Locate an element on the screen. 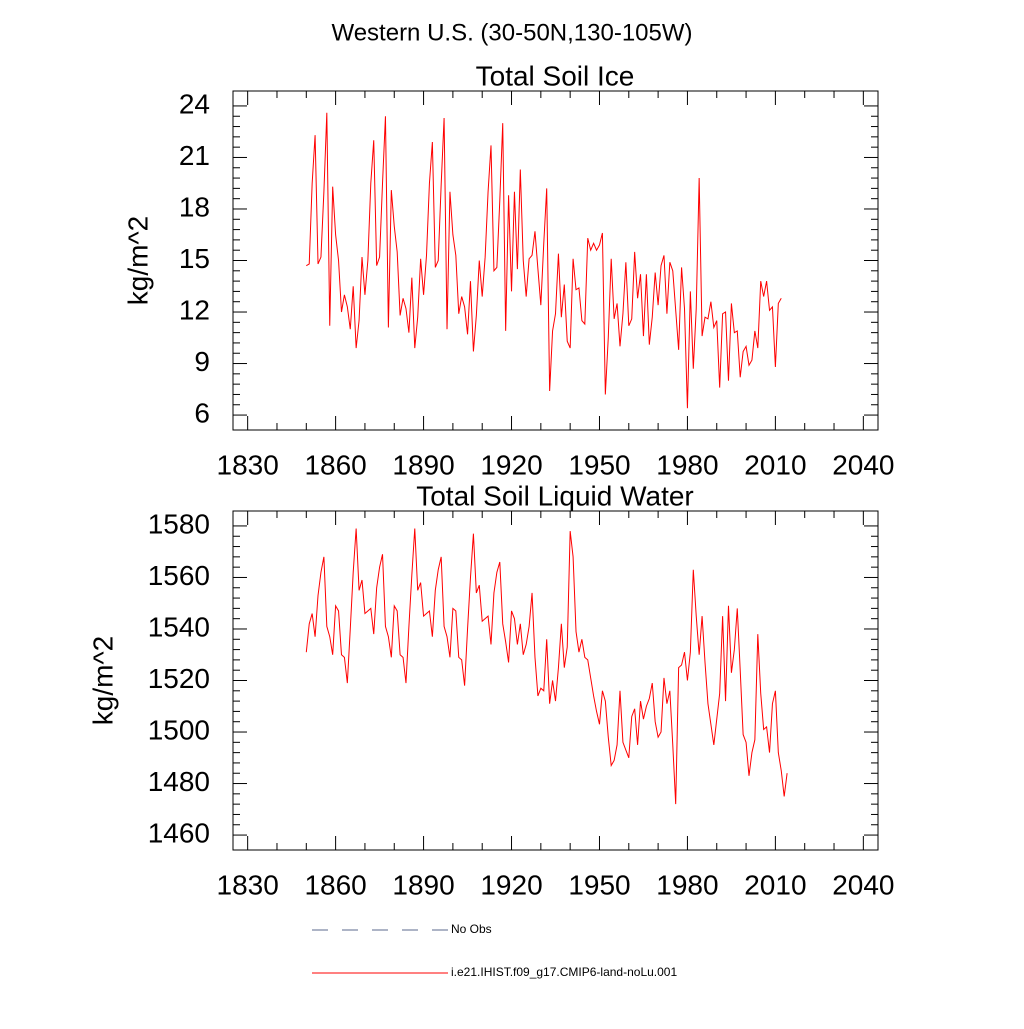 The width and height of the screenshot is (1024, 1029). y-tick-label: 1580 is located at coordinates (179, 523).